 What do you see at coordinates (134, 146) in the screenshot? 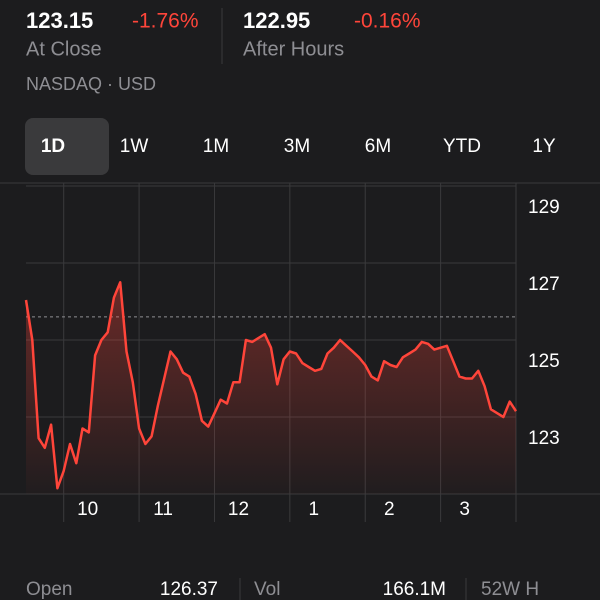
I see `tab: 1W` at bounding box center [134, 146].